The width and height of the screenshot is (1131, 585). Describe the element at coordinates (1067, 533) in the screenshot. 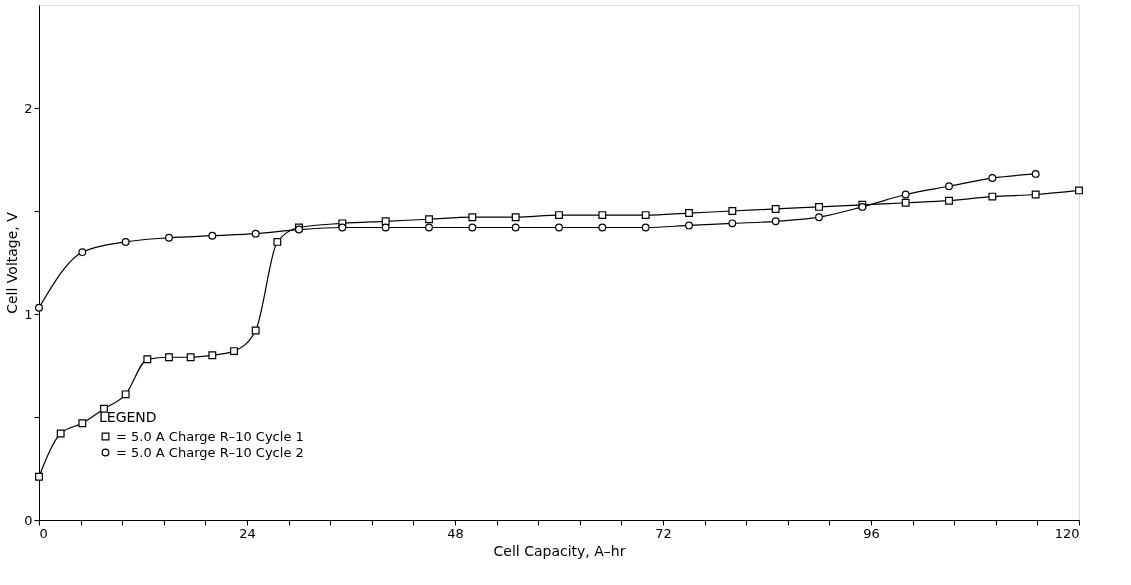

I see `x-tick-label: 120` at that location.